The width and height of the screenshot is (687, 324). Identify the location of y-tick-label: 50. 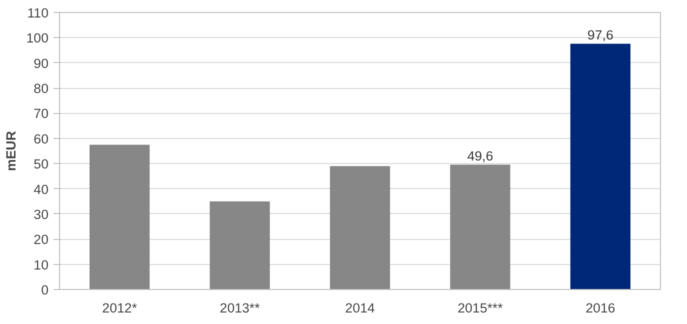
(41, 164).